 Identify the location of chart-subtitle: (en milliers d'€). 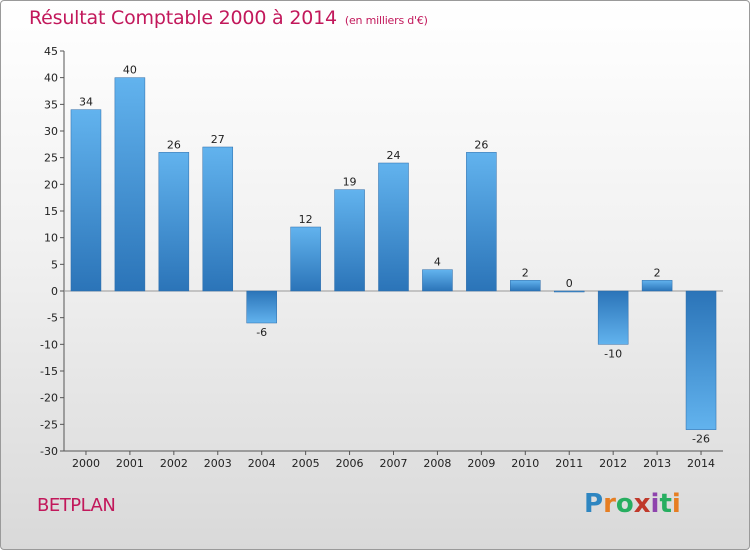
(386, 20).